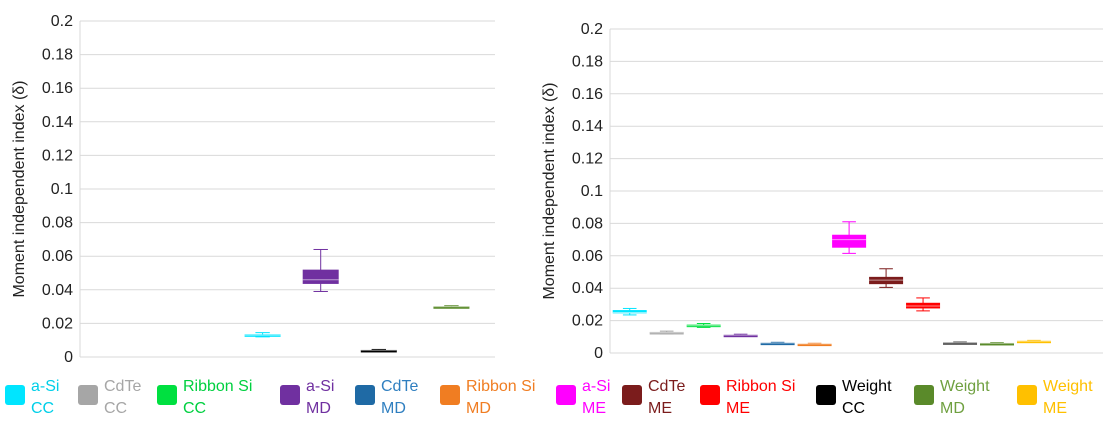 This screenshot has width=1111, height=427. I want to click on box-a-si-me, so click(849, 237).